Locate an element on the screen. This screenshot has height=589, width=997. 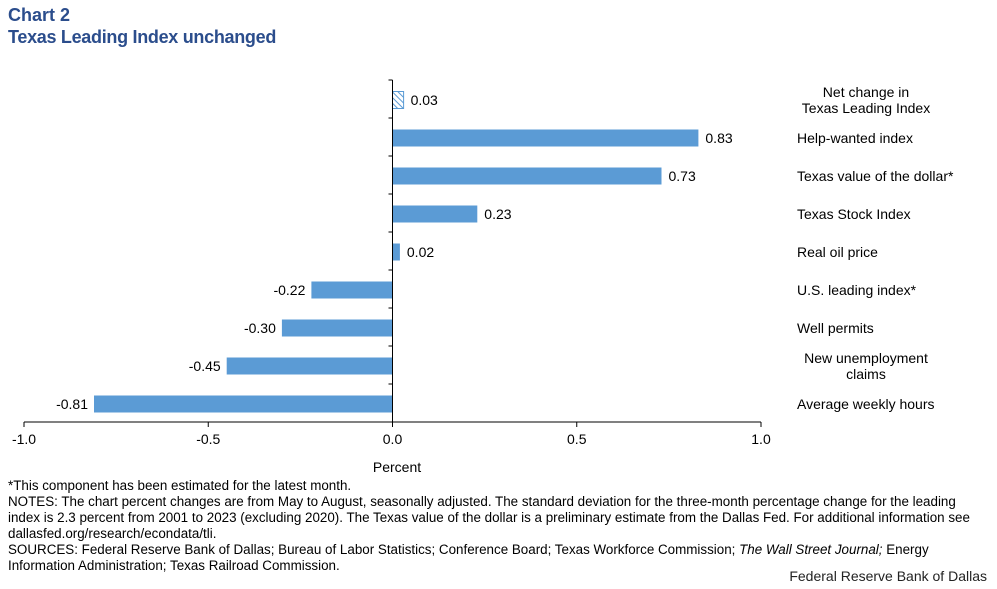
source-credit: Federal Reserve Bank of Dallas is located at coordinates (888, 576).